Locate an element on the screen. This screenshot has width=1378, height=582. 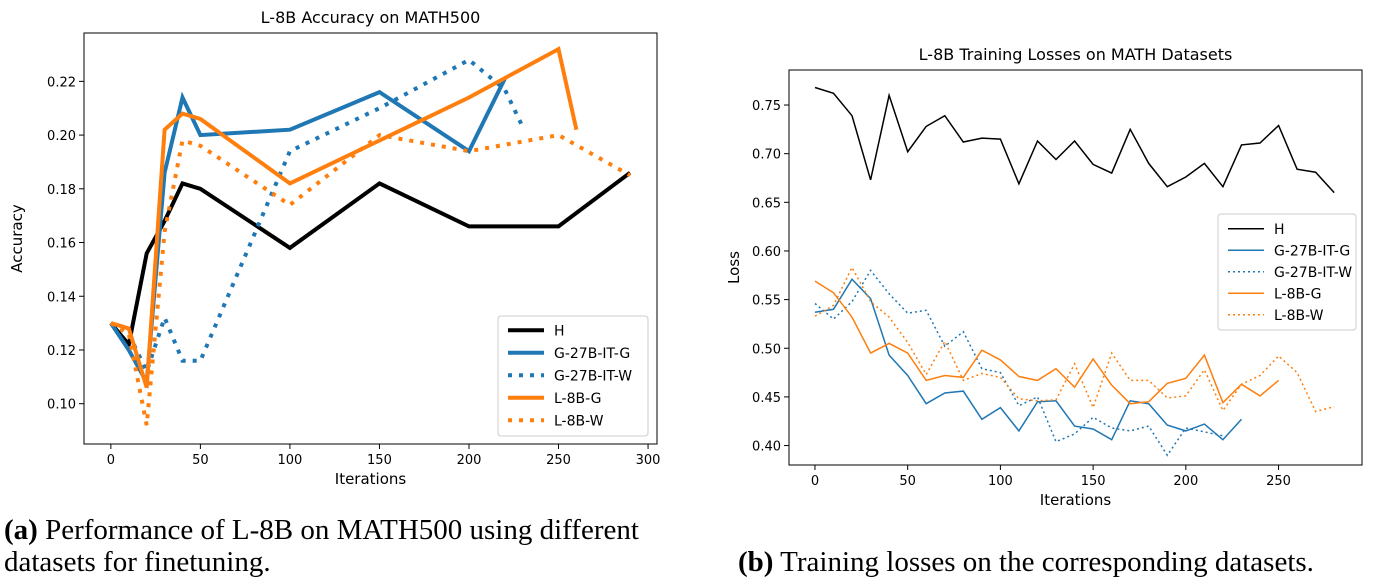
y-tick-label: 0.10 is located at coordinates (61, 405).